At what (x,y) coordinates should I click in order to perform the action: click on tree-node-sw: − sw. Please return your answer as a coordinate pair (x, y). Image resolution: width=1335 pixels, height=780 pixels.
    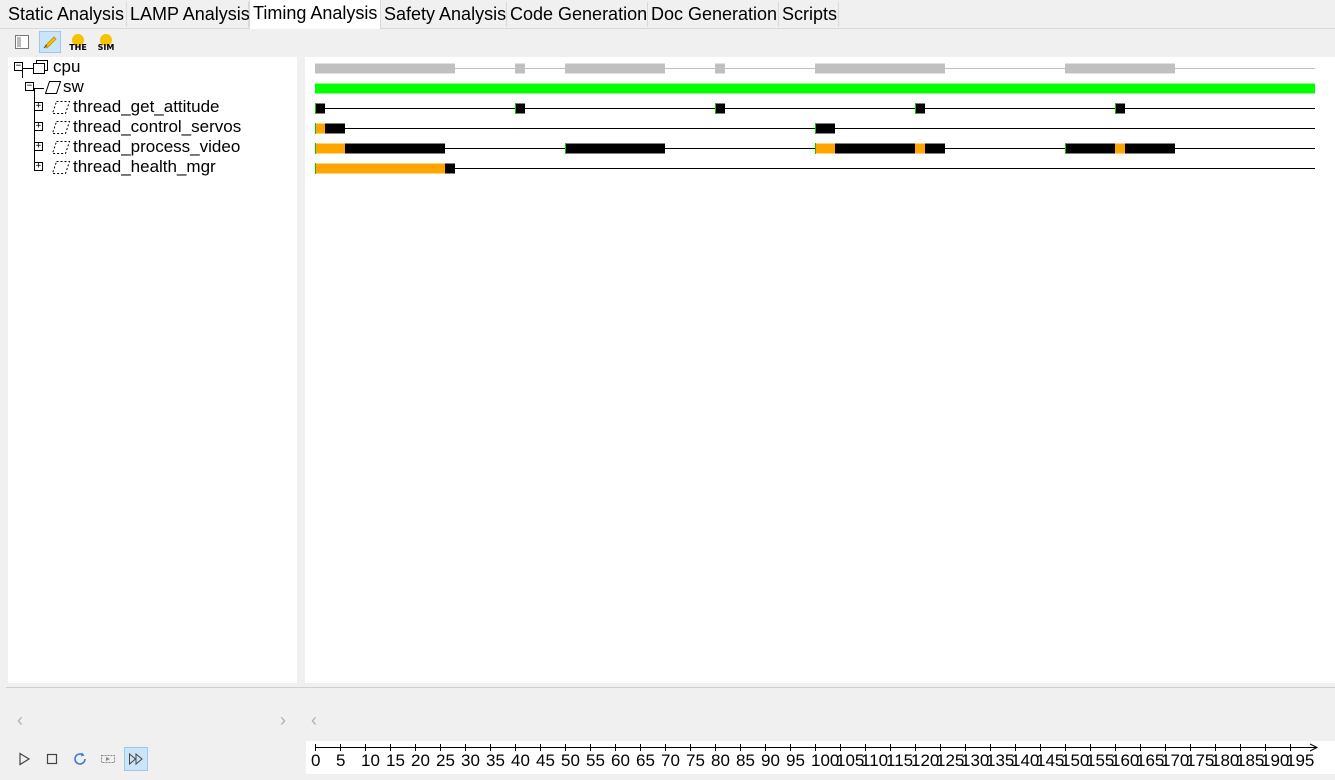
    Looking at the image, I should click on (152, 87).